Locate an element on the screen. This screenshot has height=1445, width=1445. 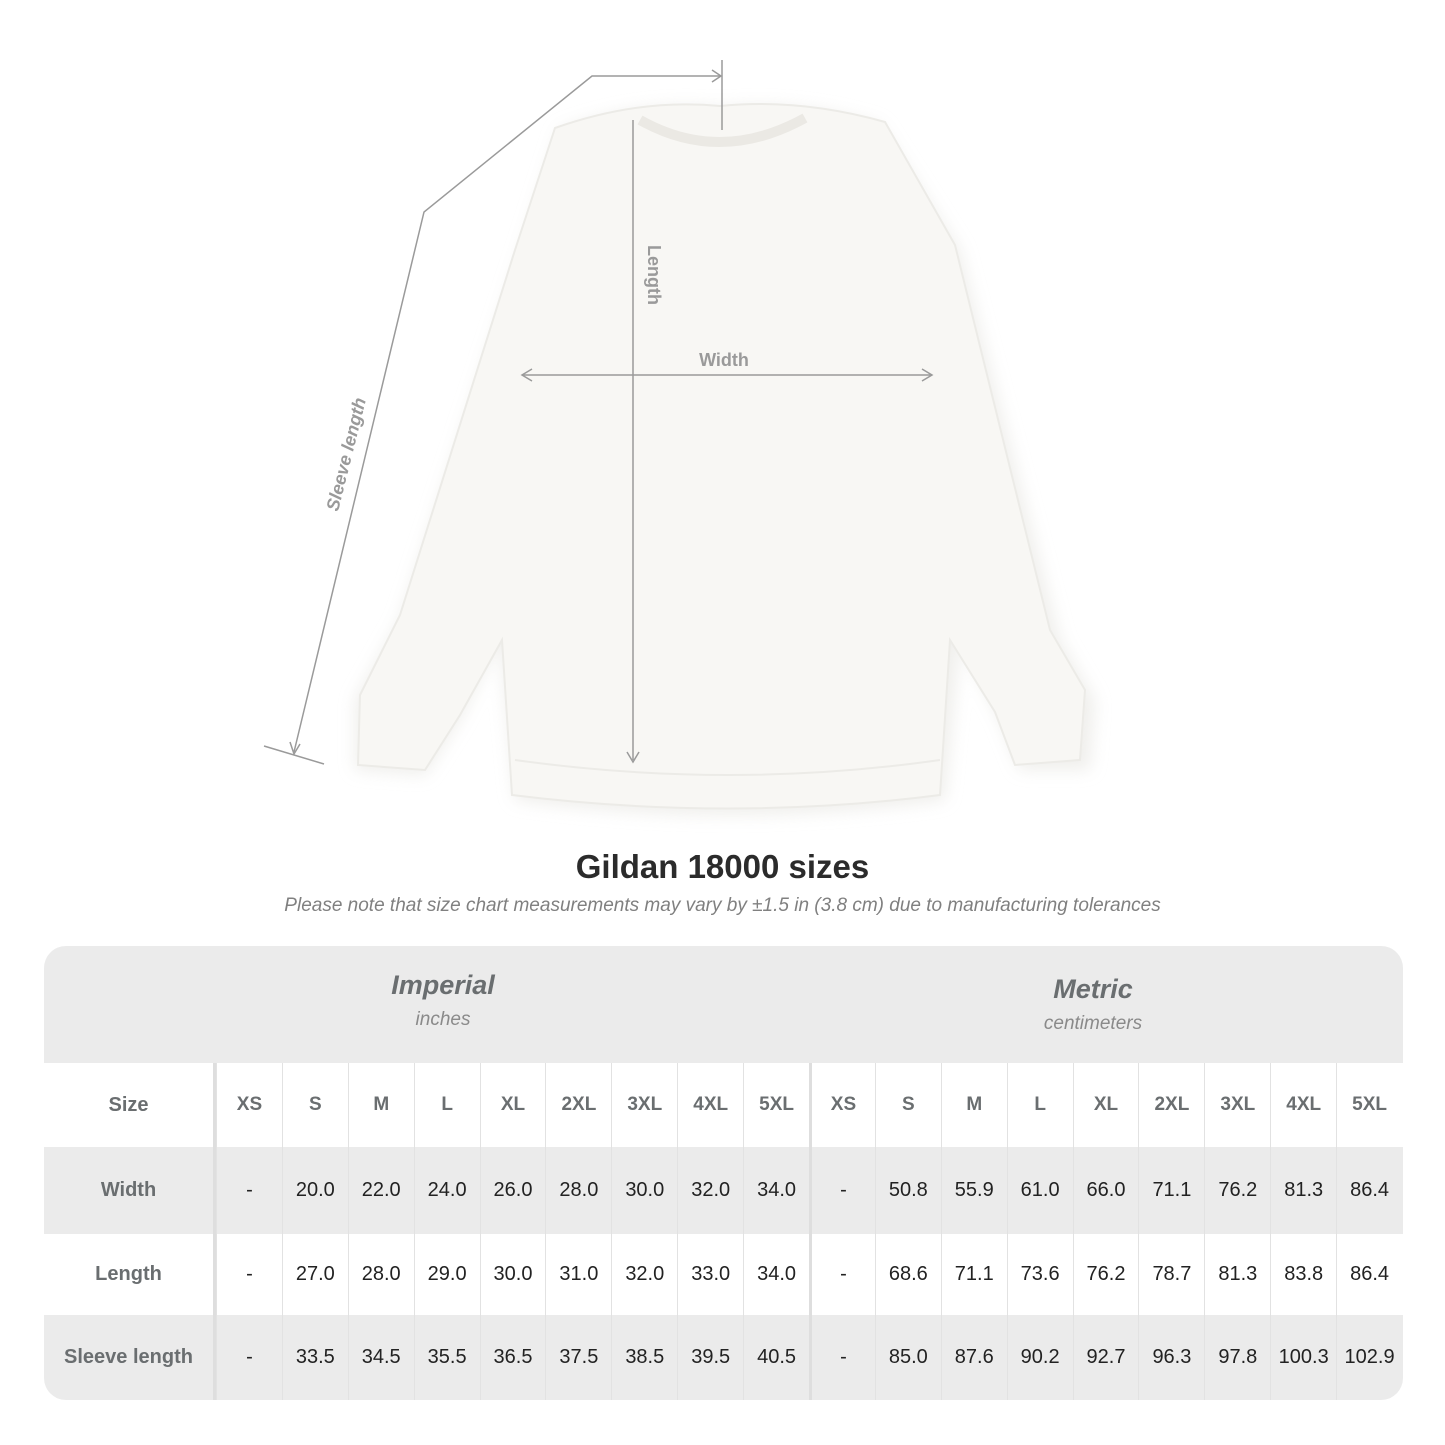
metric-title: Metric is located at coordinates (1093, 989).